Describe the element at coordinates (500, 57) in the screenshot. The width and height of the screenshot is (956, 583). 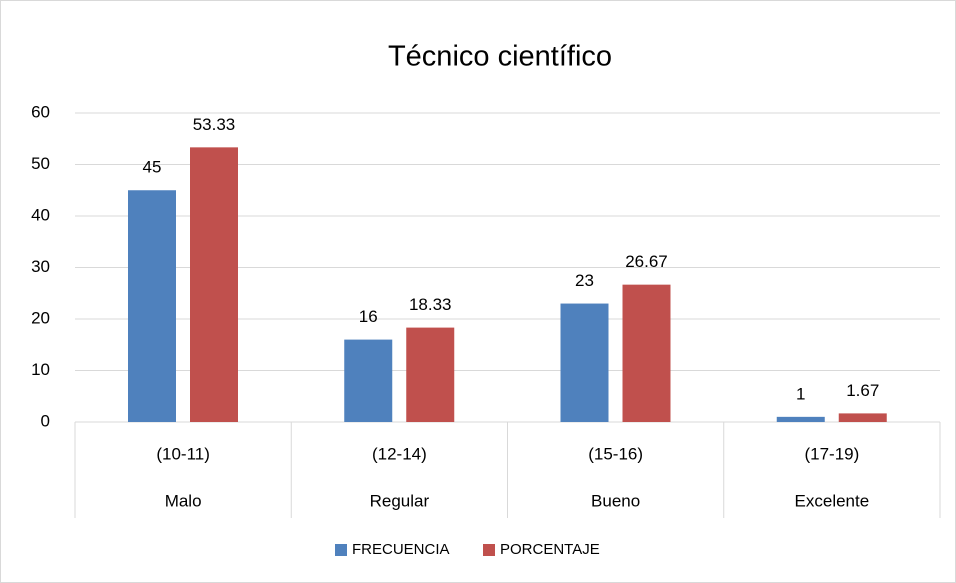
I see `chart-title: Técnico científico` at that location.